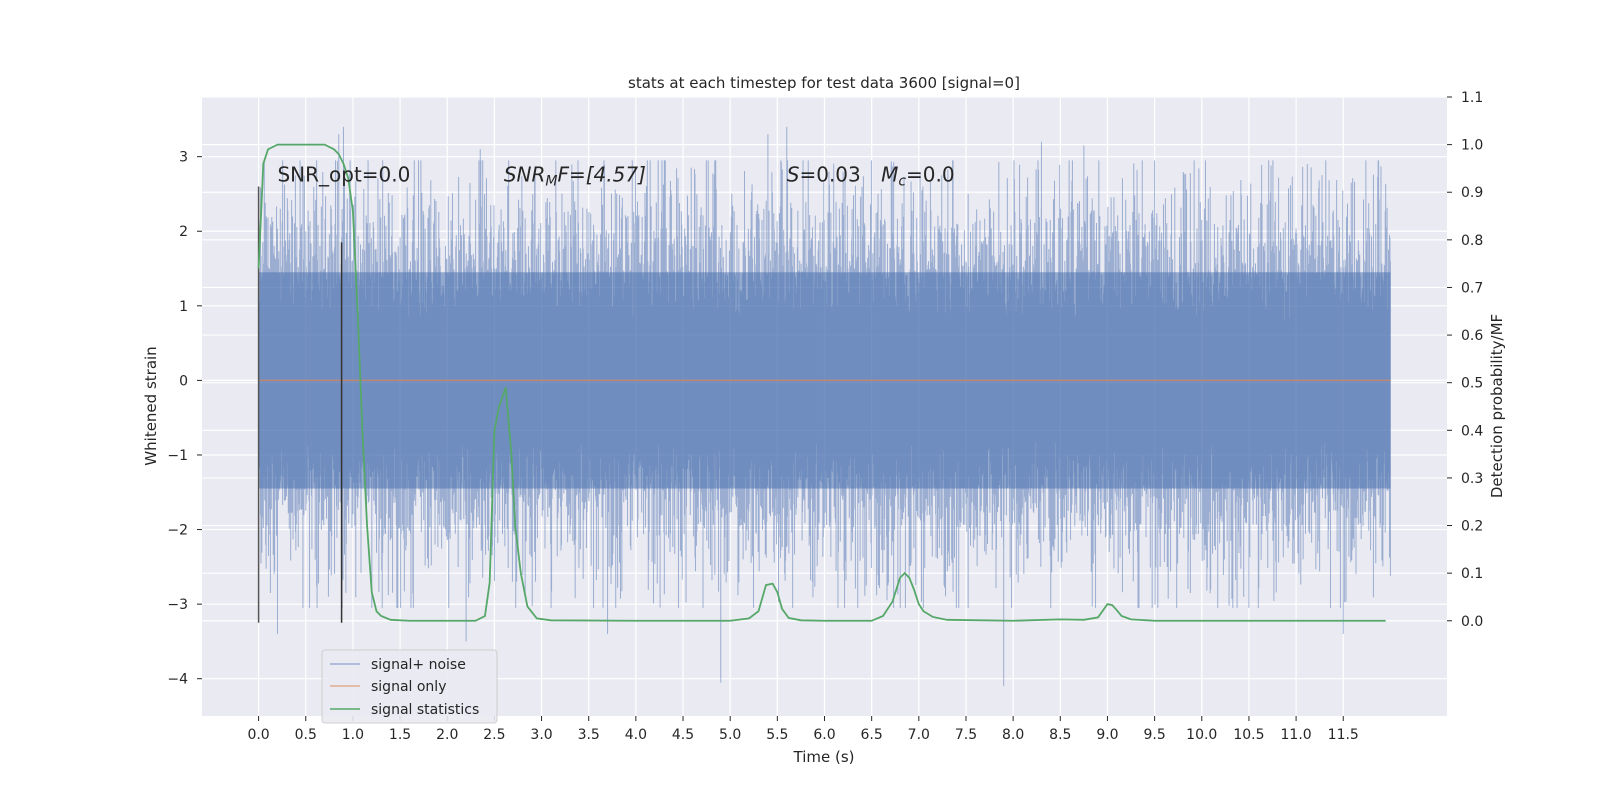  What do you see at coordinates (183, 307) in the screenshot?
I see `y-tick-label: 1` at bounding box center [183, 307].